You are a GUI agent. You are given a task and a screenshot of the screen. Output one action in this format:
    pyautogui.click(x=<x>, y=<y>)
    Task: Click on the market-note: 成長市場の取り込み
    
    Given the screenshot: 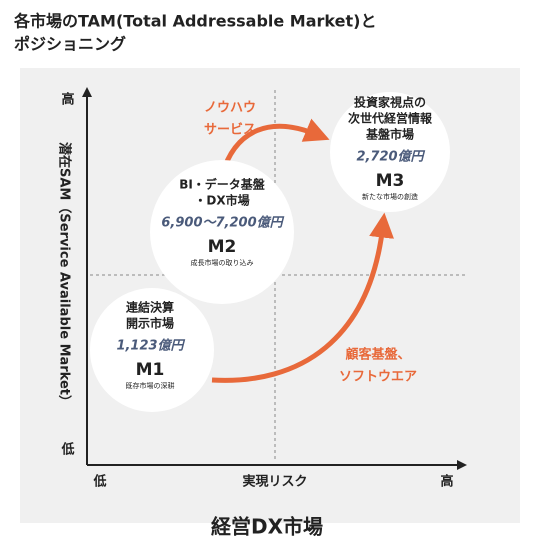 What is the action you would take?
    pyautogui.click(x=222, y=262)
    